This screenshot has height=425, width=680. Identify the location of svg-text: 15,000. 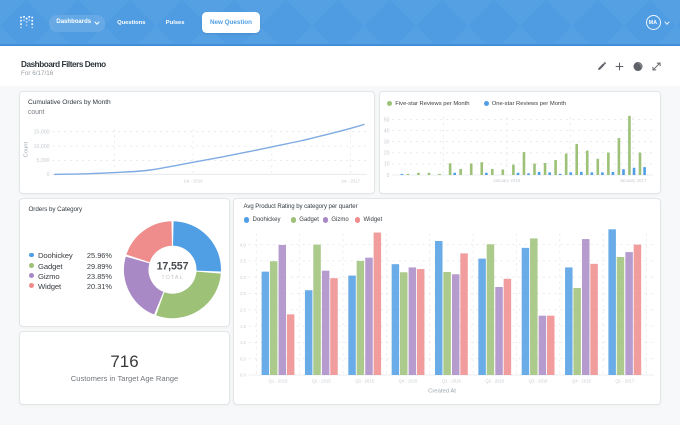
(42, 133).